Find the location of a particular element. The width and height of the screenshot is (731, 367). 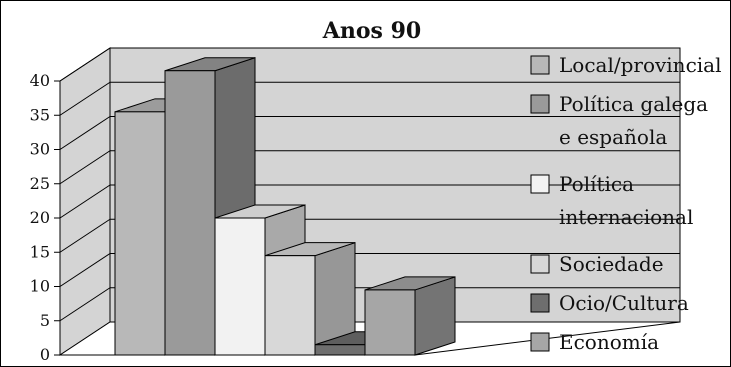

legend-item: Ocio/Cultura is located at coordinates (609, 303).